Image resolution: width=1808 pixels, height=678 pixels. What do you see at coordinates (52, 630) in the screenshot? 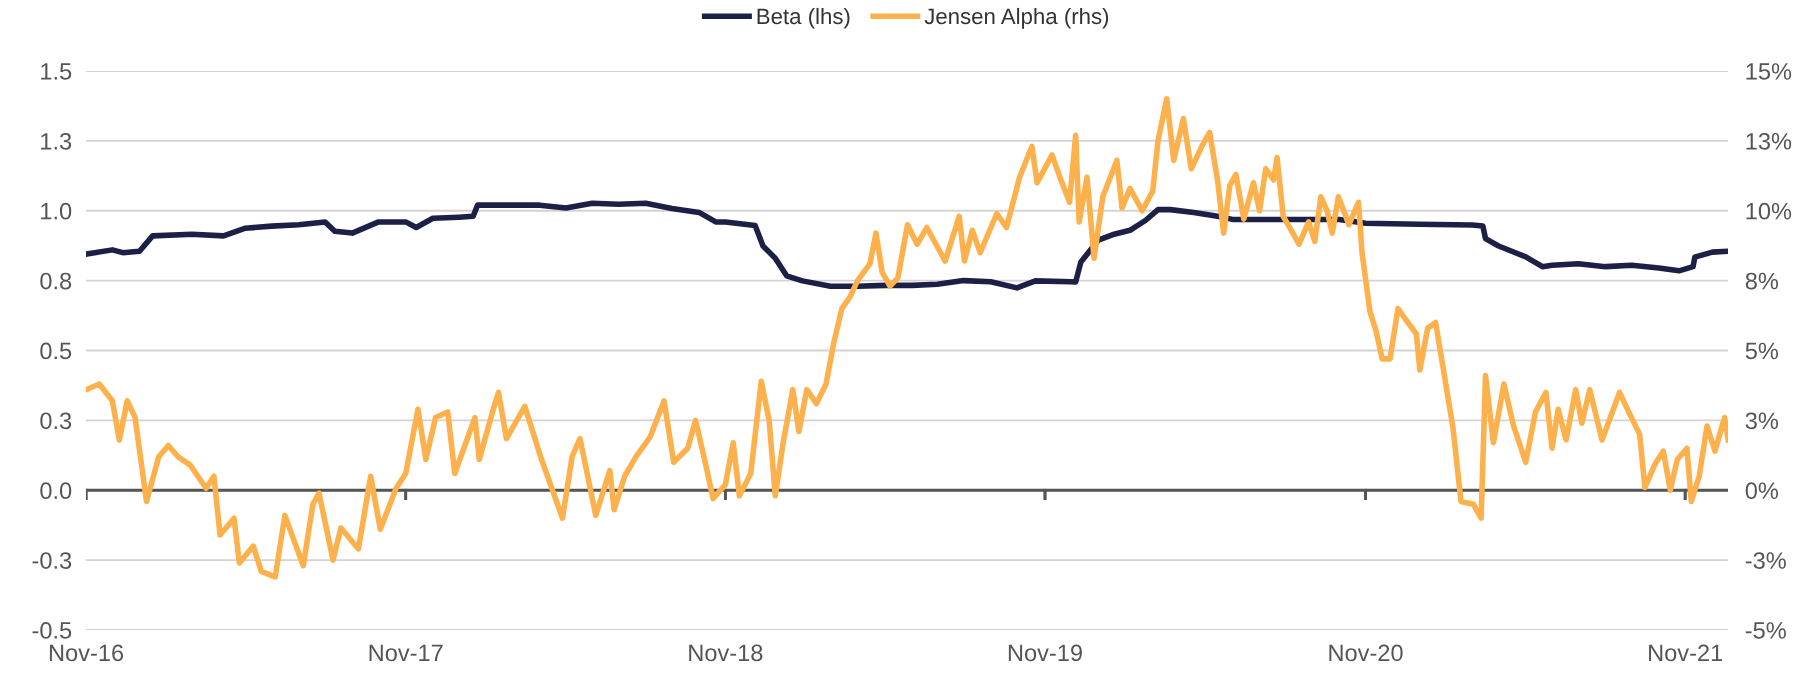
I see `y-tick-label: -0.5` at bounding box center [52, 630].